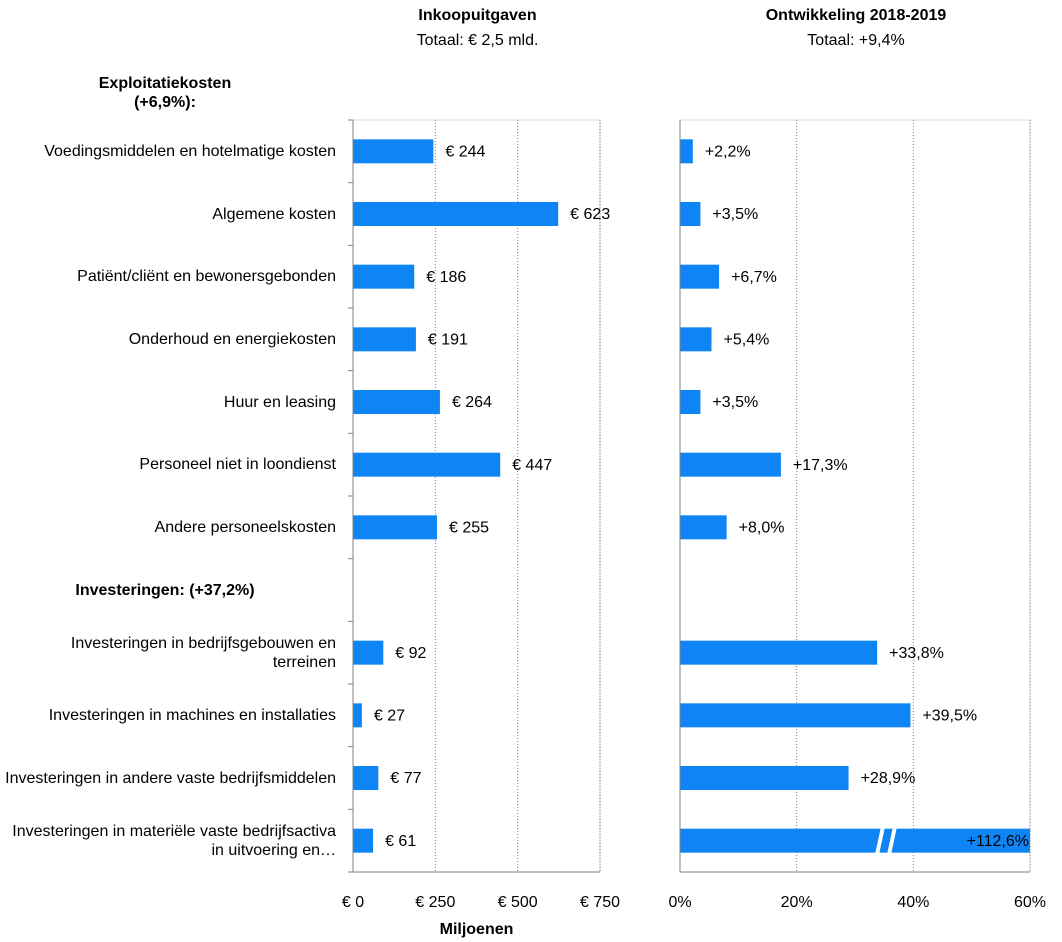  What do you see at coordinates (477, 15) in the screenshot?
I see `chart-title: Inkoopuitgaven` at bounding box center [477, 15].